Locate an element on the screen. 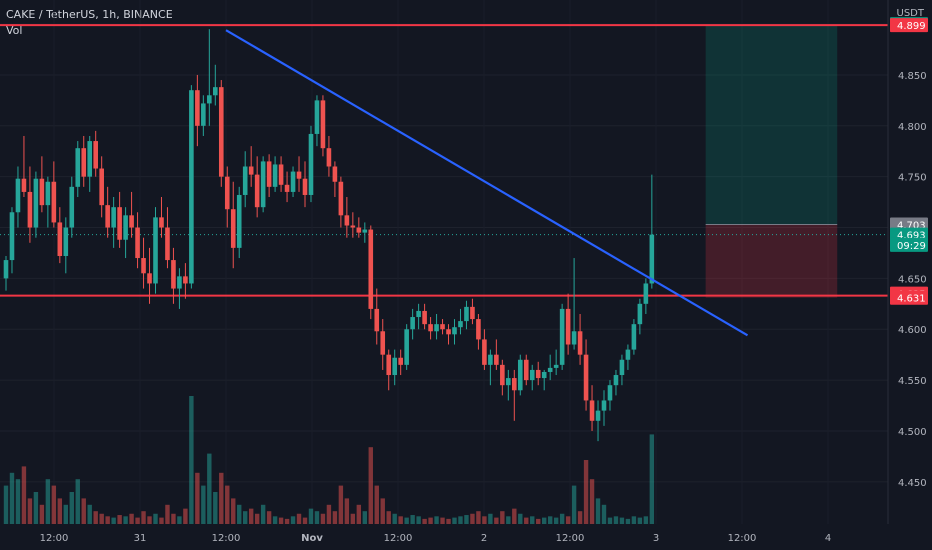  x-tick-label: 4 is located at coordinates (828, 538).